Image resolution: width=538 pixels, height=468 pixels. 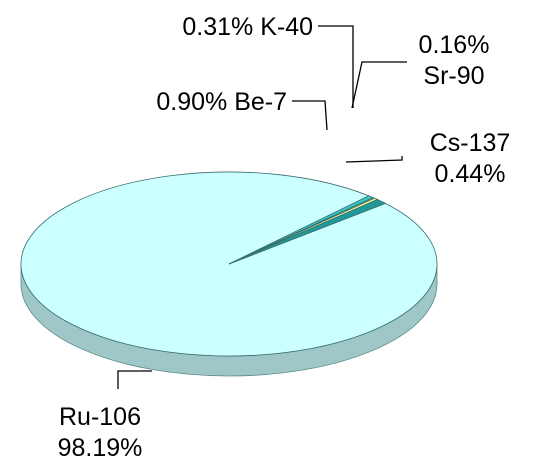 What do you see at coordinates (247, 27) in the screenshot?
I see `slice-label-k-40: 0.31% K-40` at bounding box center [247, 27].